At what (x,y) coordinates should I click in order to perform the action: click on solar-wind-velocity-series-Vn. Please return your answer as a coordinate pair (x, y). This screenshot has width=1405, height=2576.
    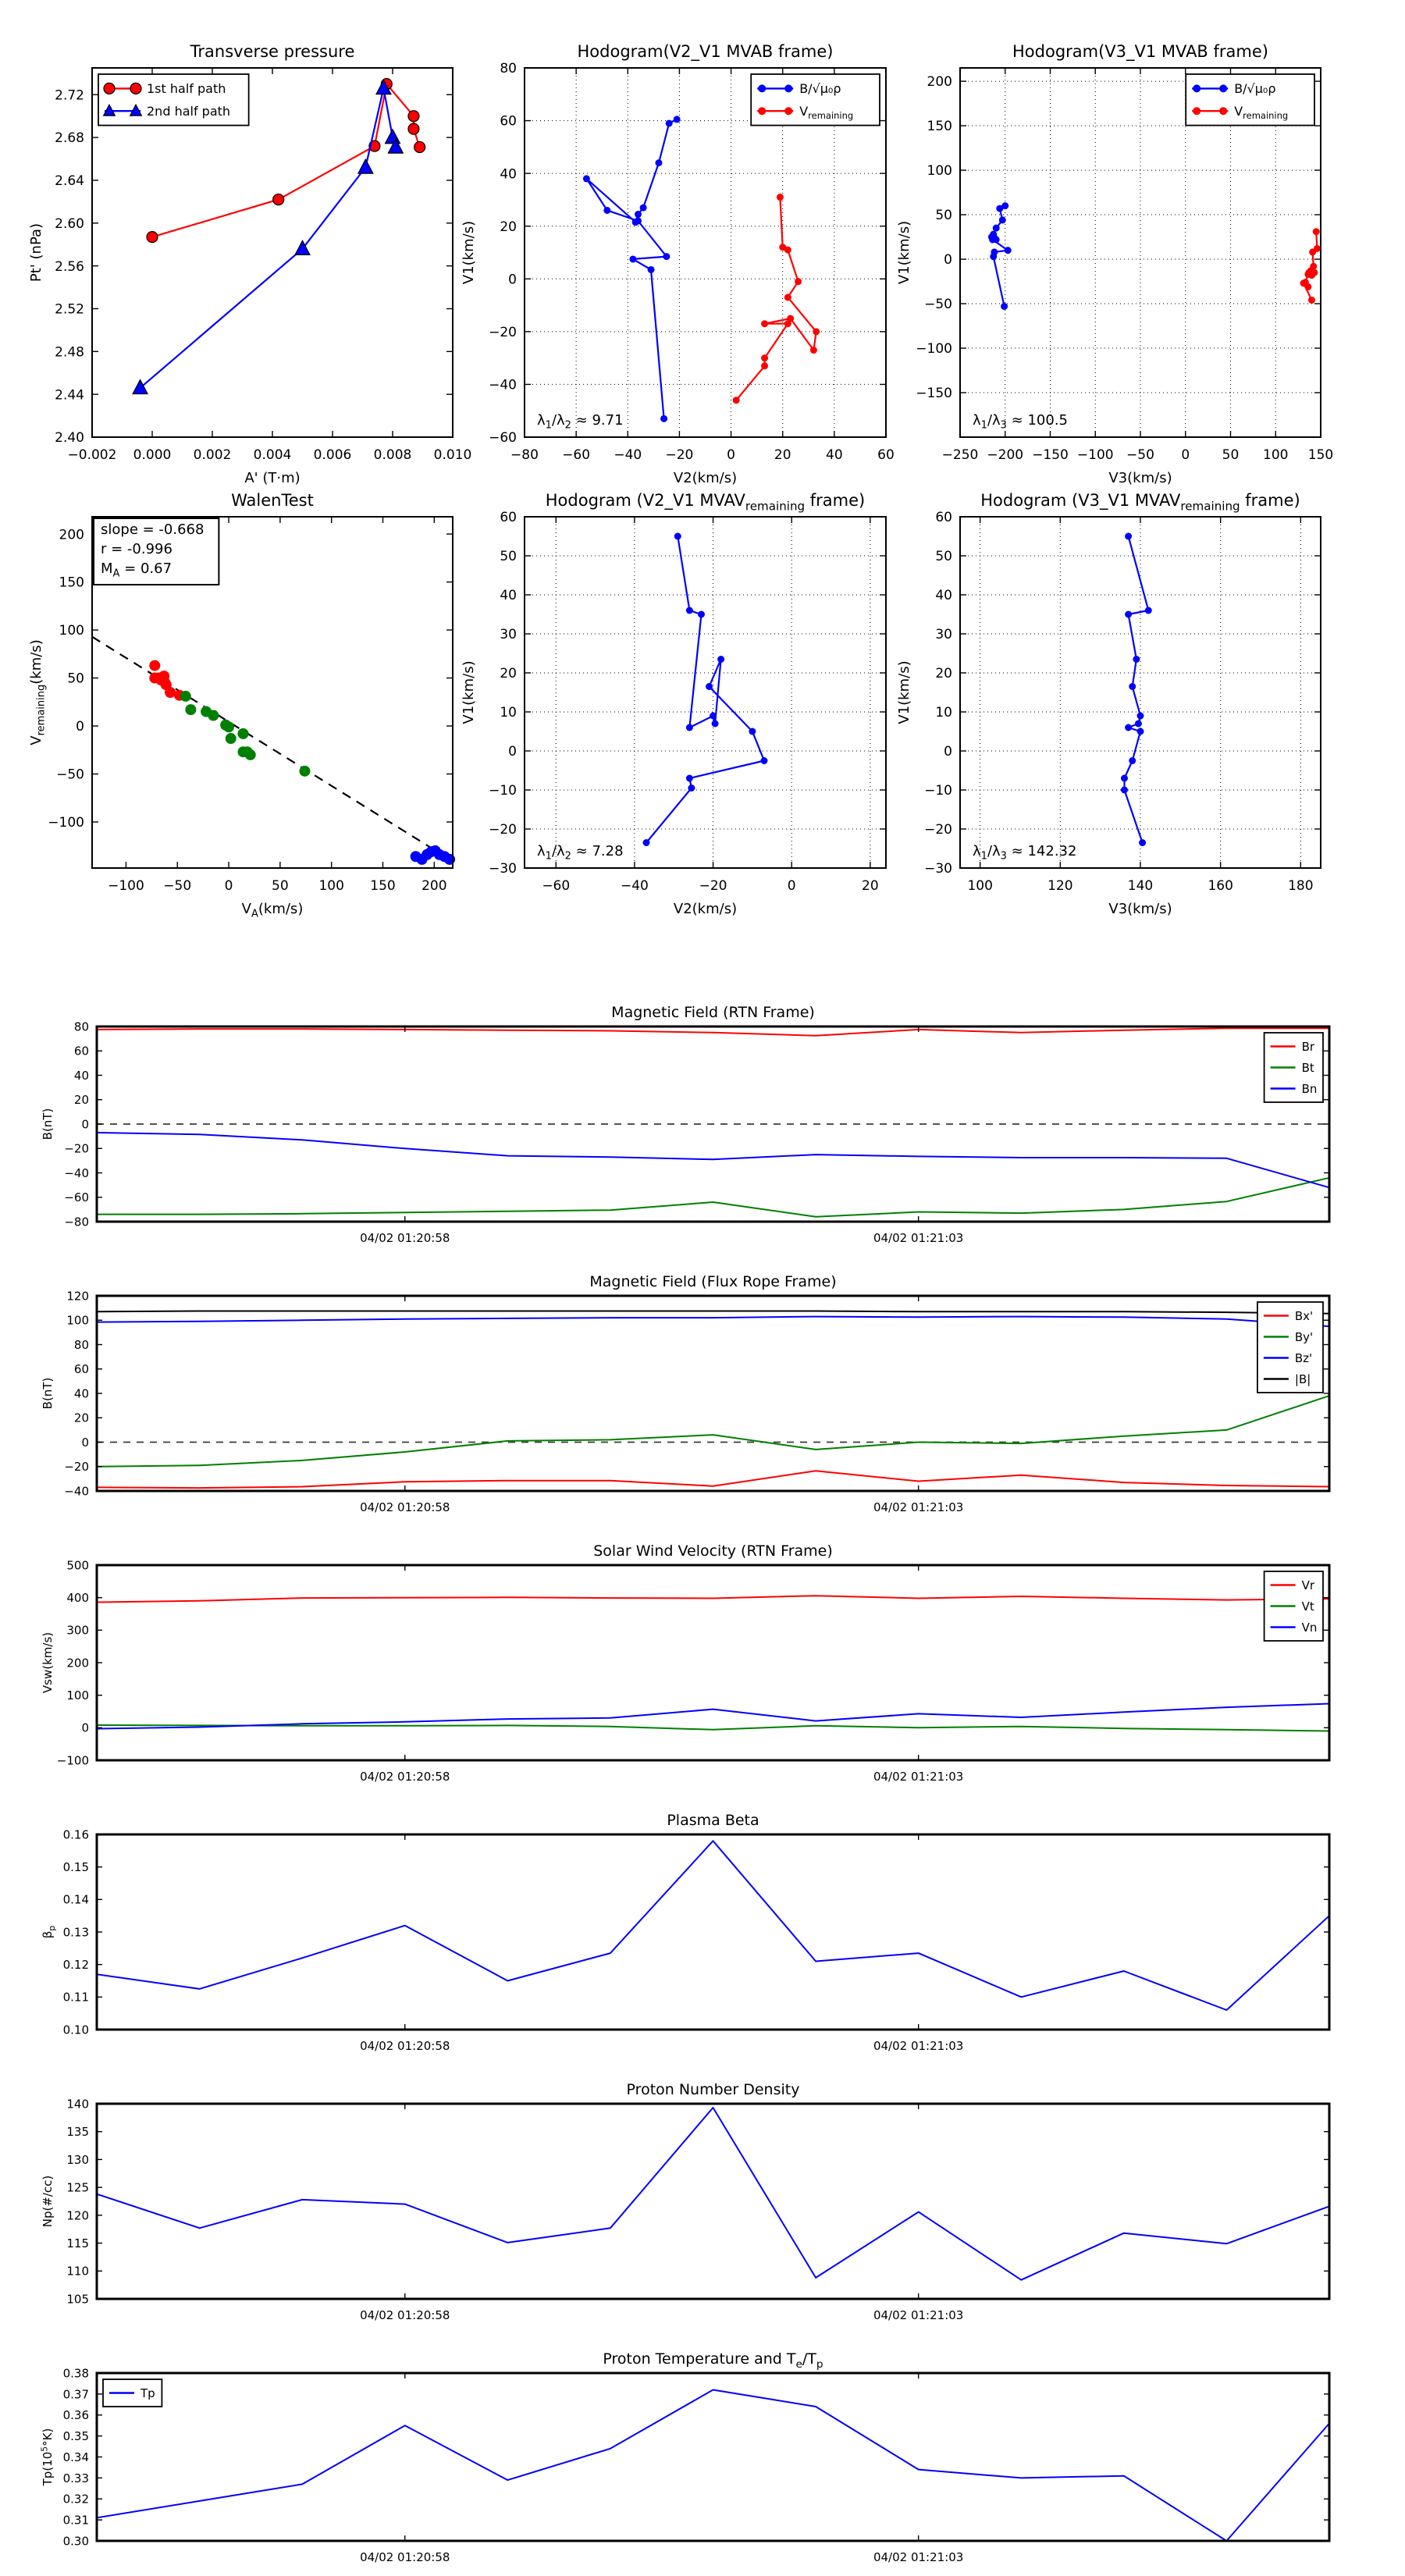
    Looking at the image, I should click on (713, 1717).